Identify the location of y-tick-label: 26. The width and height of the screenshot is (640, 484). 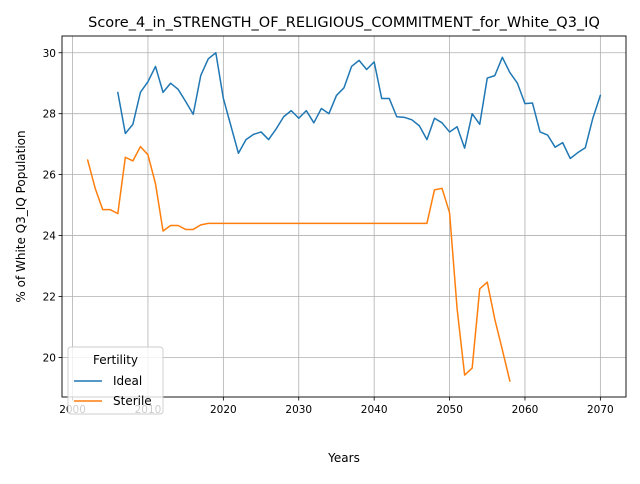
(50, 176).